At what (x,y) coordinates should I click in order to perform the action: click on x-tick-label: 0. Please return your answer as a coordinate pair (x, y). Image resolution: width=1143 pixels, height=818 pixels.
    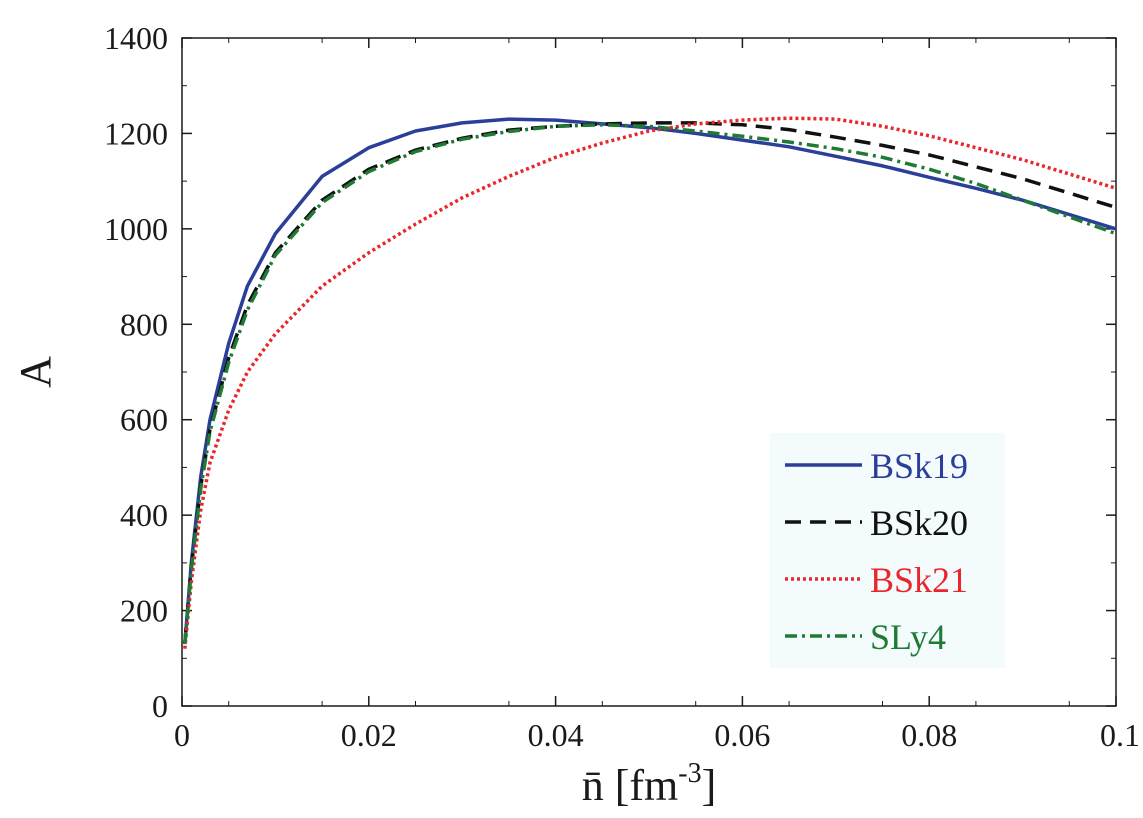
    Looking at the image, I should click on (182, 735).